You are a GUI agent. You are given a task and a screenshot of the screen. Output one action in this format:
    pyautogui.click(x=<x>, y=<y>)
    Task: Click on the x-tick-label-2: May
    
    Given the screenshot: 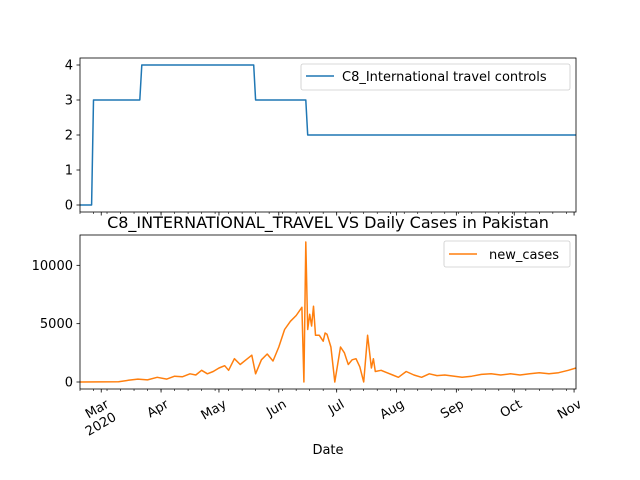 What is the action you would take?
    pyautogui.click(x=214, y=410)
    